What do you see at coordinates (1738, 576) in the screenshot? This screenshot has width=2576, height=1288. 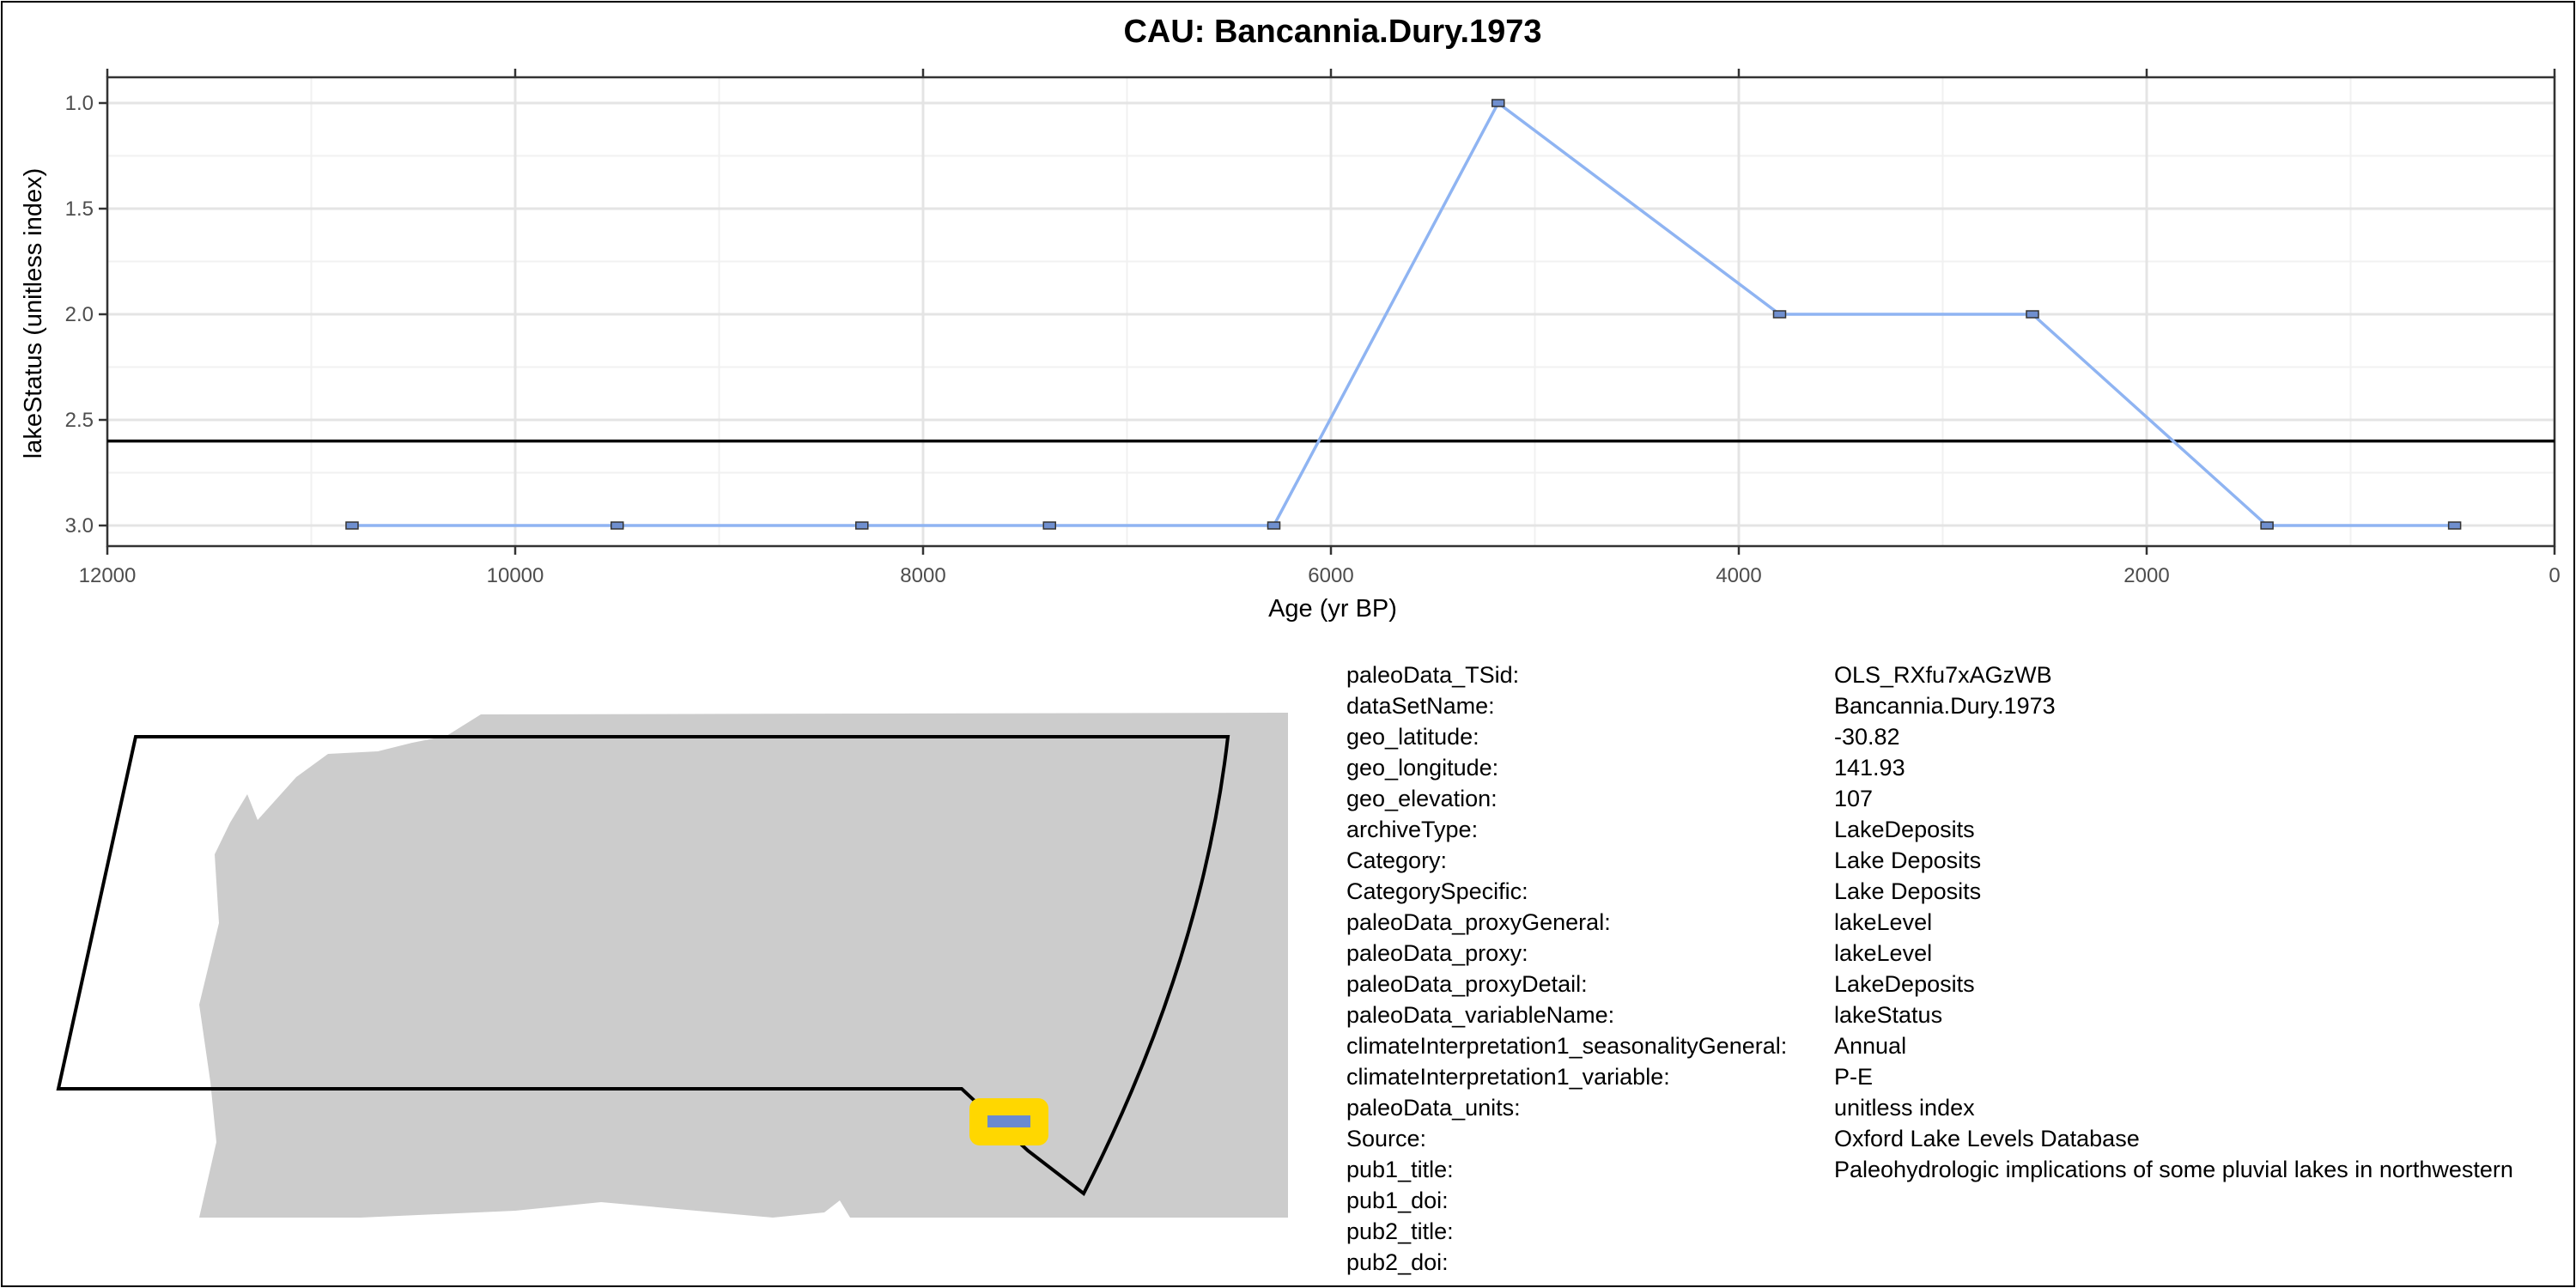 I see `x-tick-label: 4000` at bounding box center [1738, 576].